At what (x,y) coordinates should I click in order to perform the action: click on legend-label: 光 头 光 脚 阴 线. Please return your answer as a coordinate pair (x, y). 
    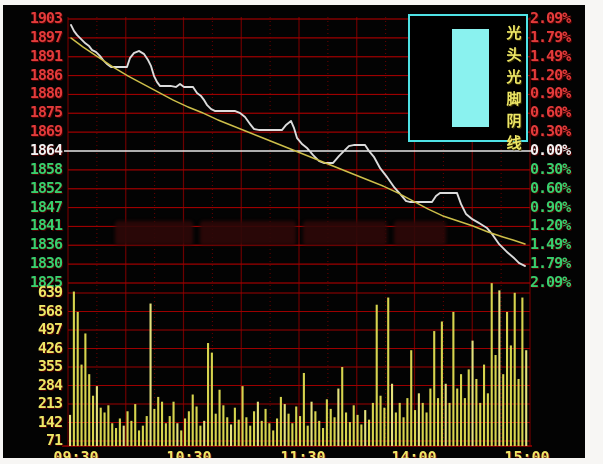
    Looking at the image, I should click on (514, 87).